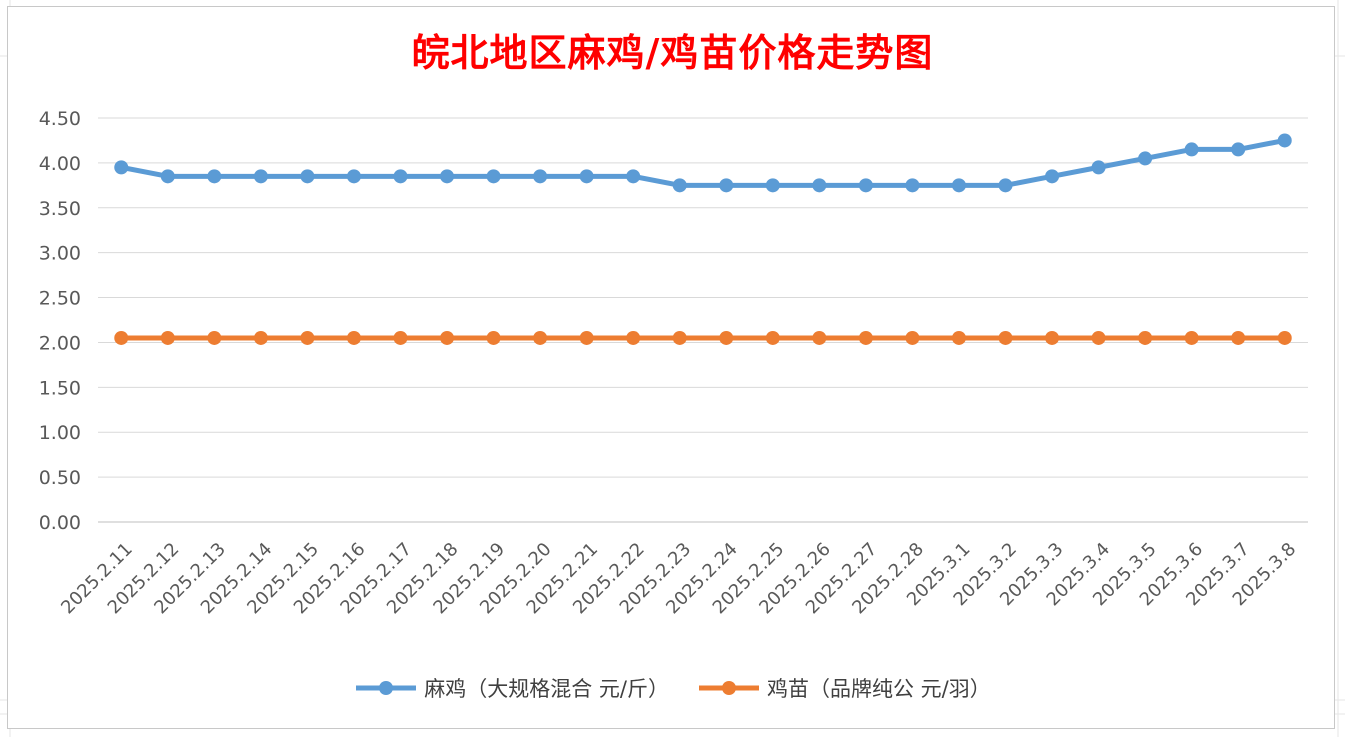 The width and height of the screenshot is (1345, 737). Describe the element at coordinates (60, 164) in the screenshot. I see `y-tick-label: 4.00` at that location.